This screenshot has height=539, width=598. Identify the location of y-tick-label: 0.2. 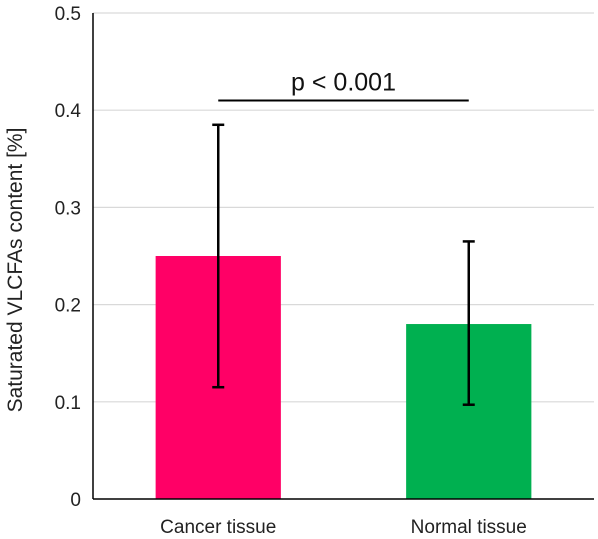
(68, 306).